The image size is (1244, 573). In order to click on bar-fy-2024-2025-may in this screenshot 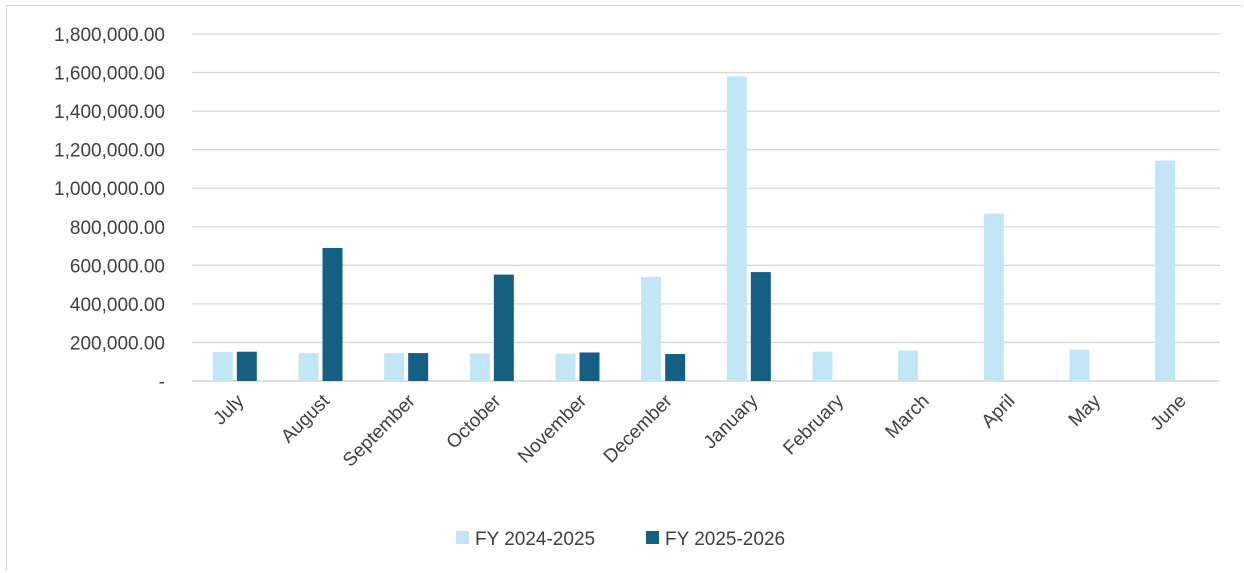, I will do `click(1079, 365)`.